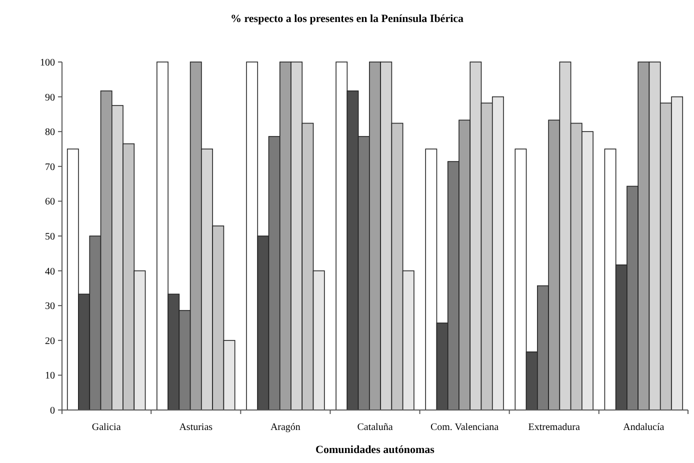 This screenshot has height=463, width=694. I want to click on y-tick-label: 10, so click(50, 376).